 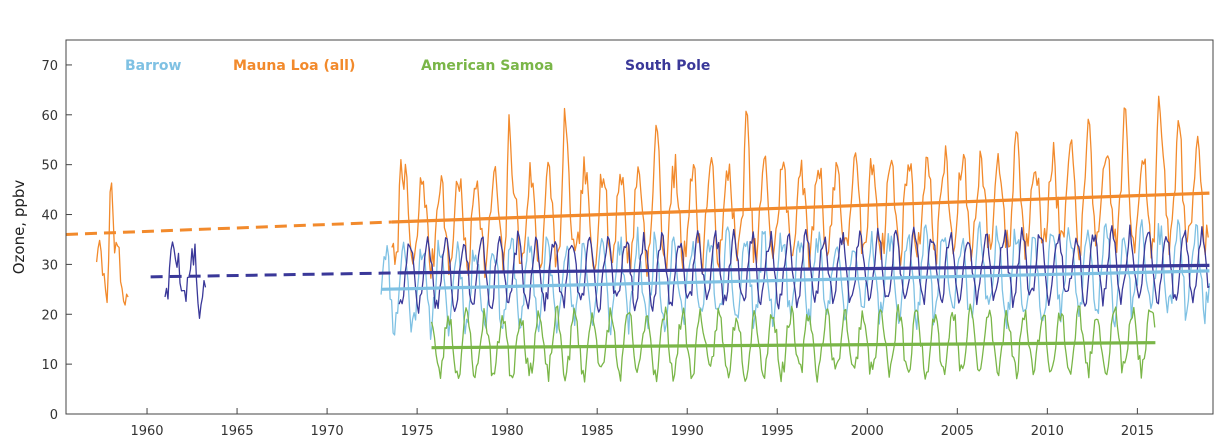 What do you see at coordinates (507, 431) in the screenshot?
I see `x-tick-label: 1980` at bounding box center [507, 431].